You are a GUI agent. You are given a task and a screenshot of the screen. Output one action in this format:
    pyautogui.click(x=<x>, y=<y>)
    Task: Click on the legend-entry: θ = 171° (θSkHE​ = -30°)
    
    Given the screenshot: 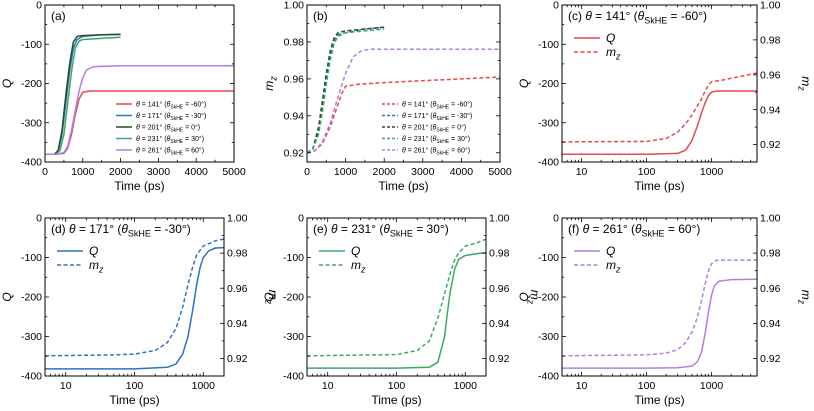 What is the action you would take?
    pyautogui.click(x=437, y=117)
    